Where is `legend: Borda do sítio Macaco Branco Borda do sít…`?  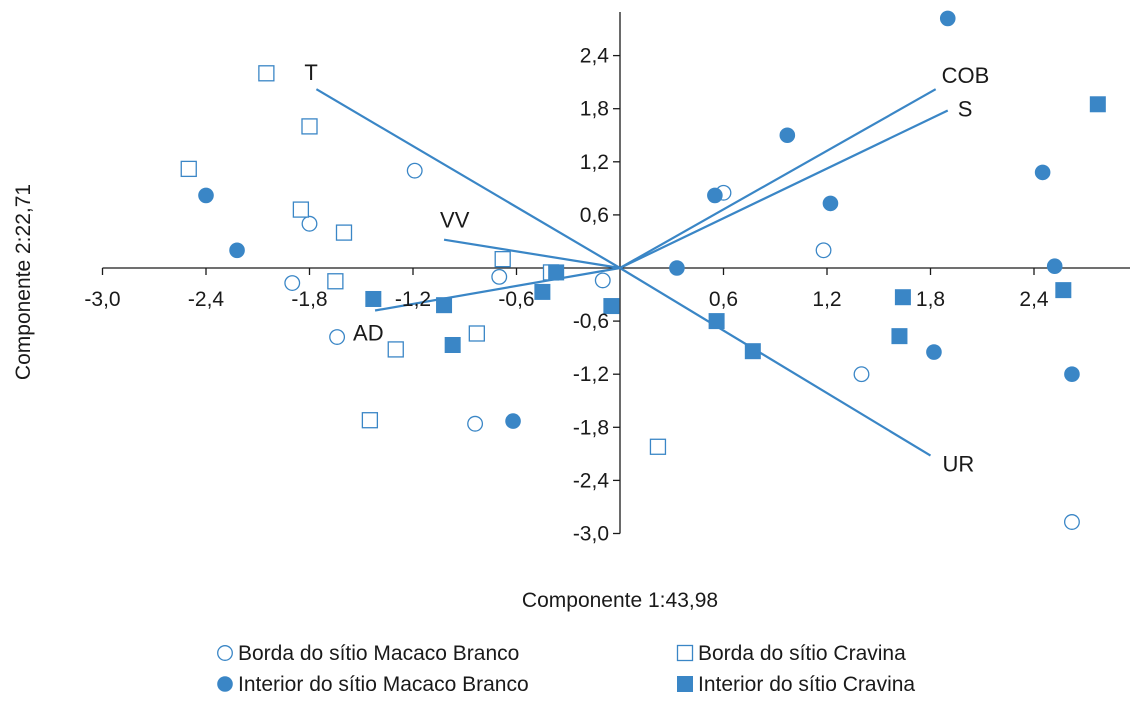
legend: Borda do sítio Macaco Branco Borda do sít… is located at coordinates (566, 669).